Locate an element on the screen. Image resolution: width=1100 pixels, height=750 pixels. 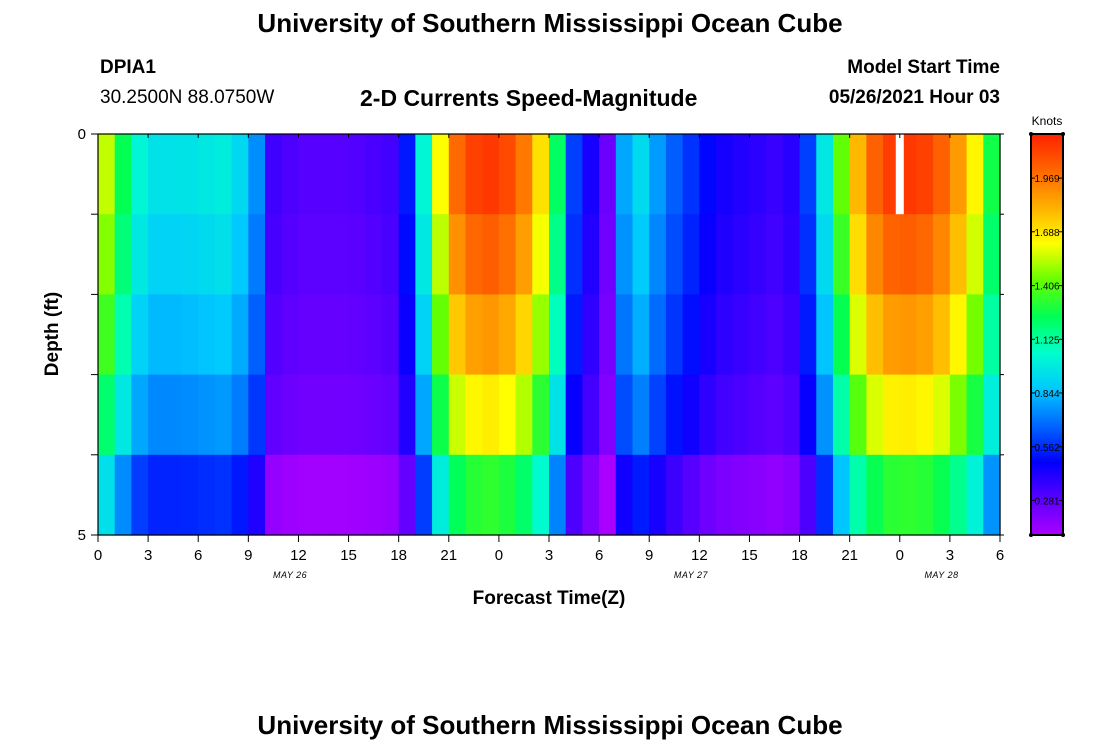
x-tick-label: 18 is located at coordinates (398, 555).